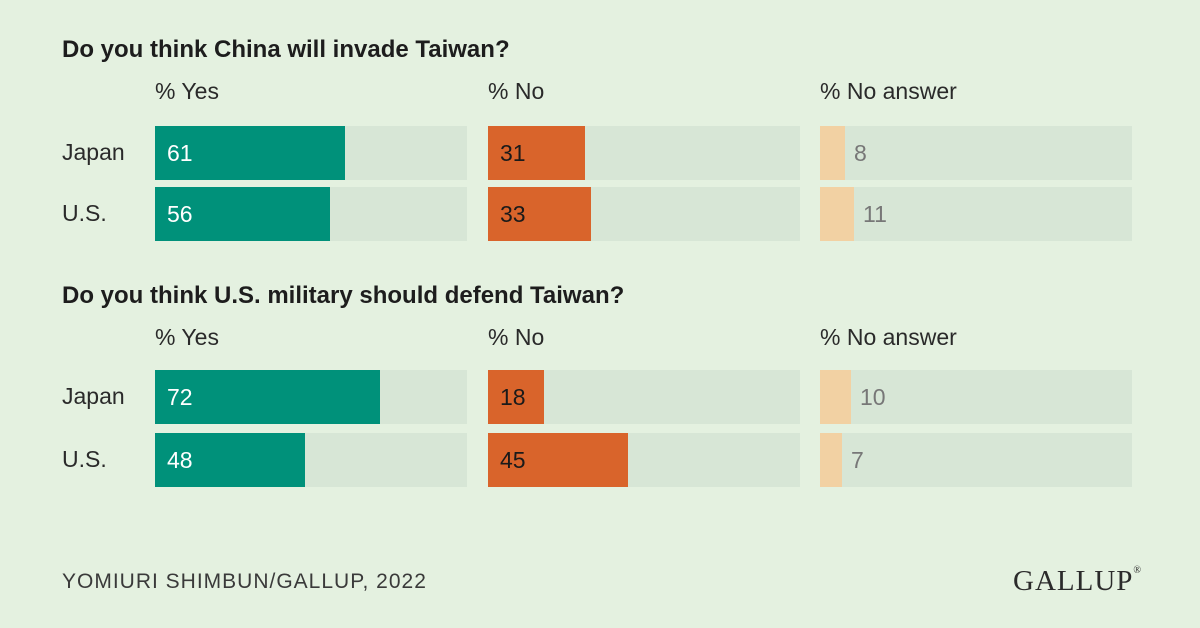 This screenshot has height=628, width=1200. I want to click on bar-value-label: 11, so click(875, 214).